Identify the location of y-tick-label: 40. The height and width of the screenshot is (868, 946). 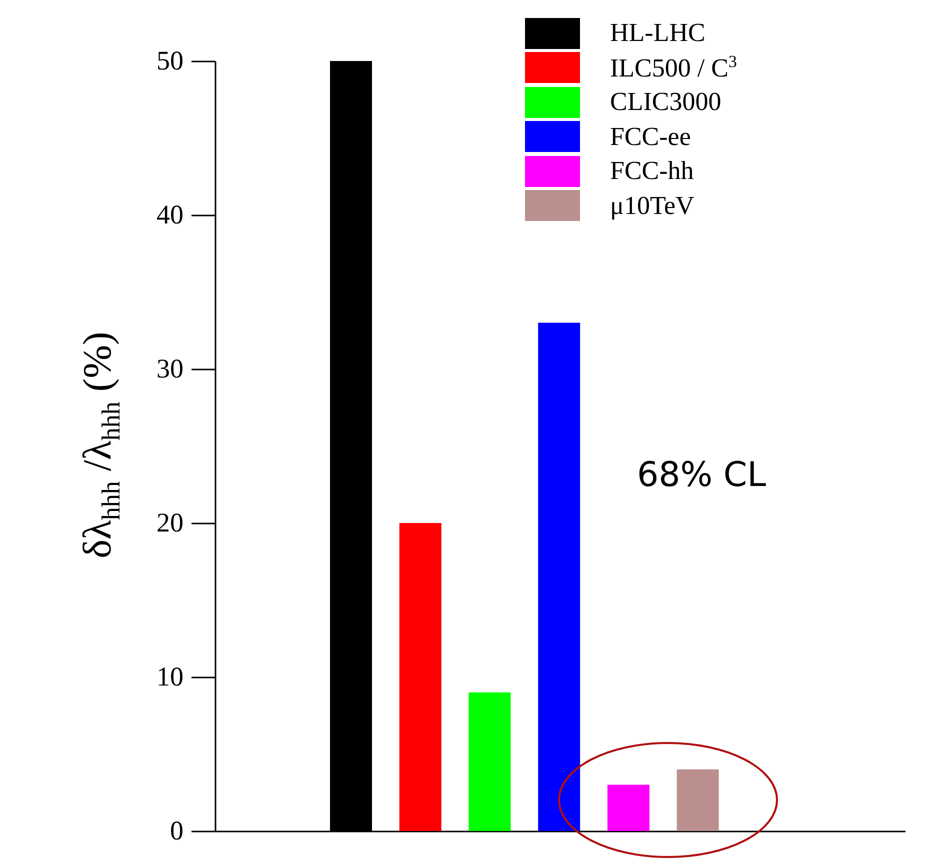
(170, 215).